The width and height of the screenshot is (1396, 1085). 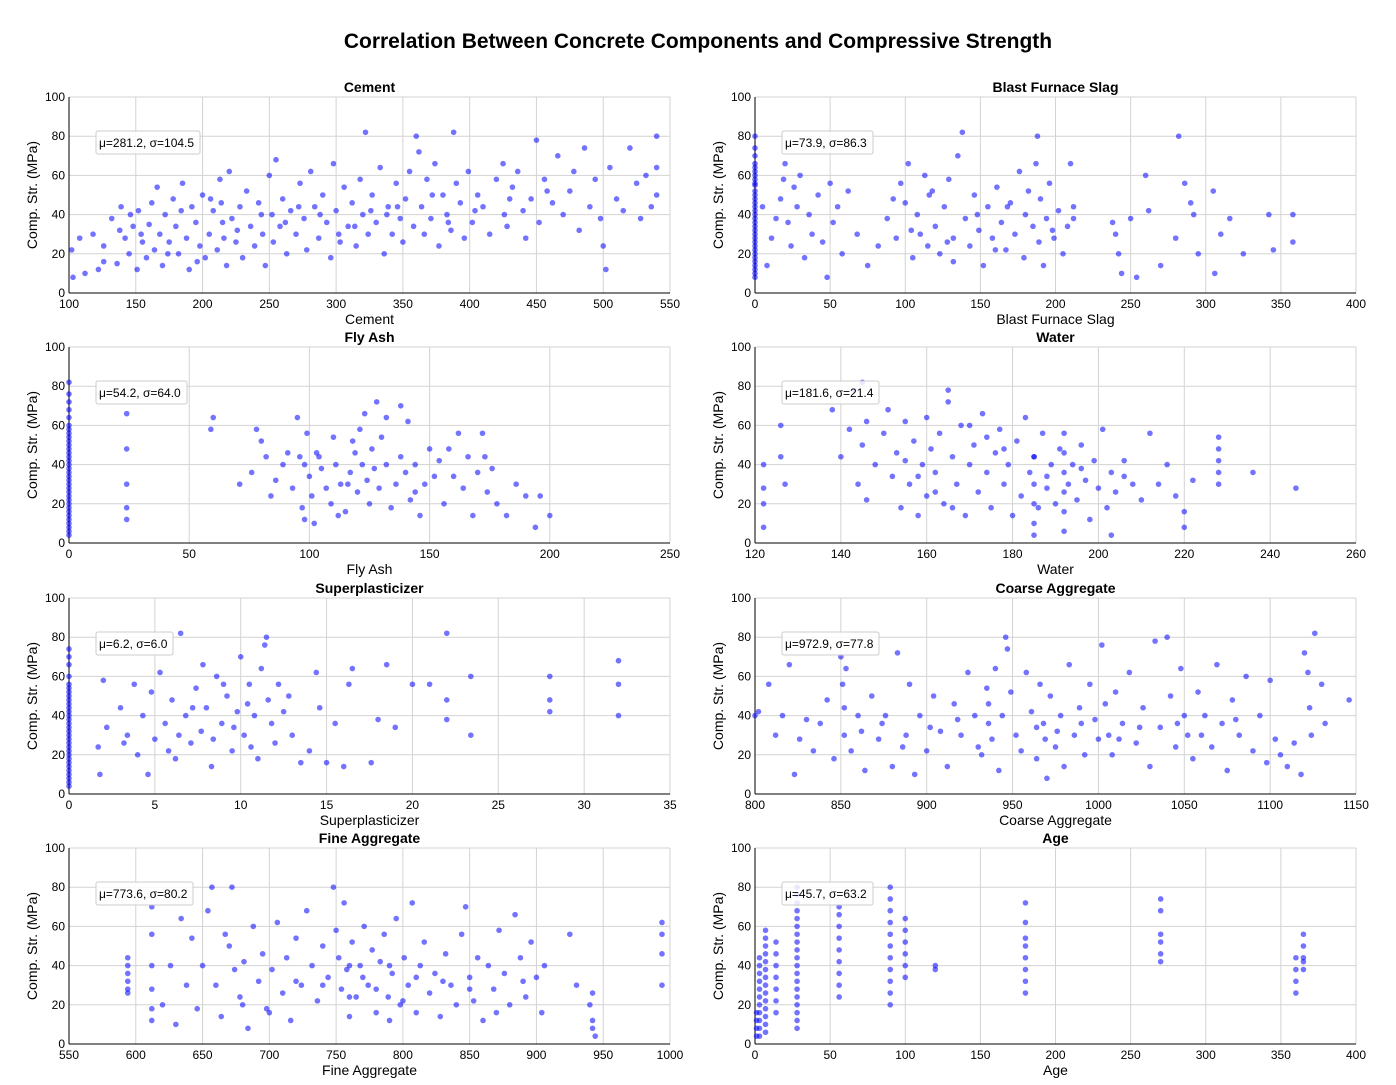 What do you see at coordinates (741, 848) in the screenshot?
I see `y-tick-label: 100` at bounding box center [741, 848].